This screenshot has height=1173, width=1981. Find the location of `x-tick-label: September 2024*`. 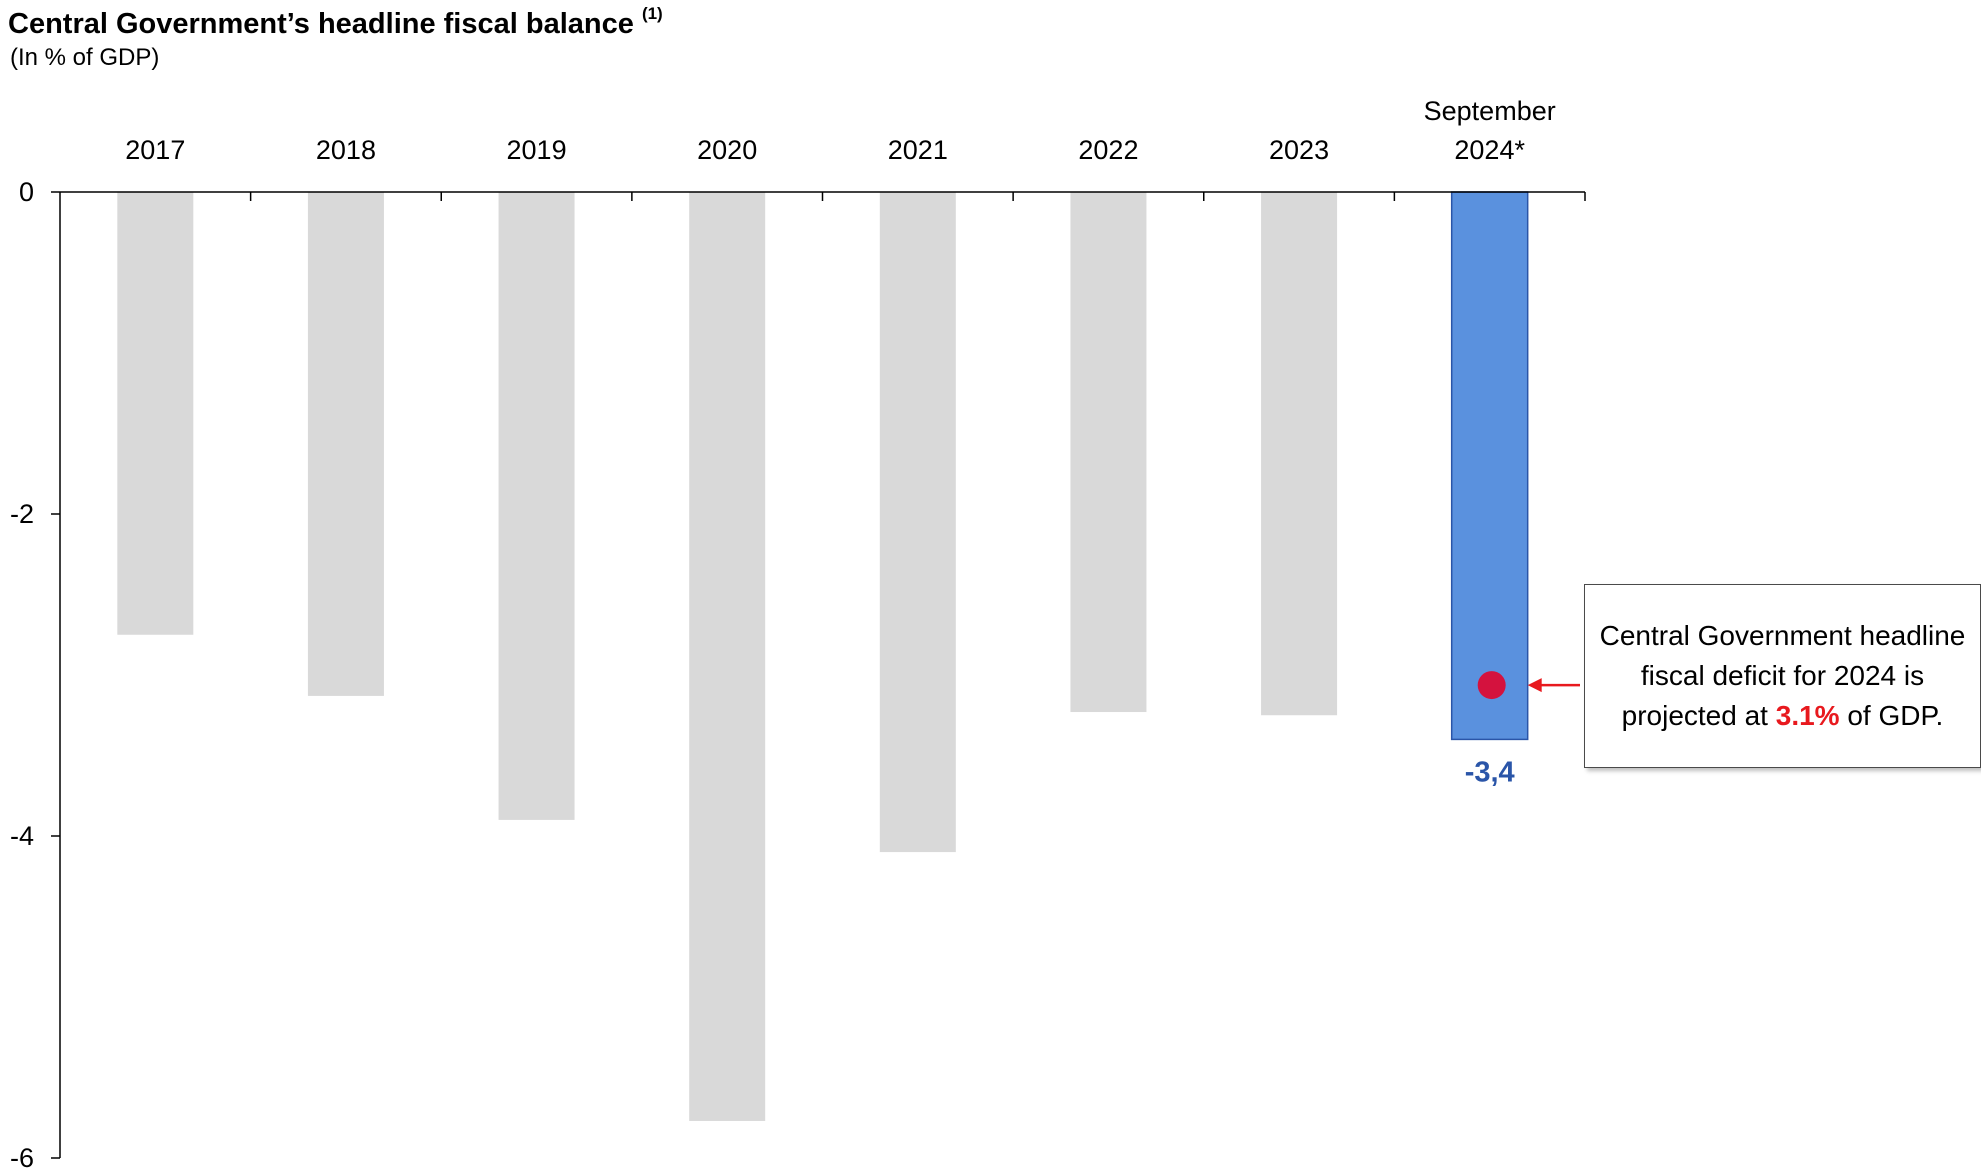

x-tick-label: September 2024* is located at coordinates (1490, 130).